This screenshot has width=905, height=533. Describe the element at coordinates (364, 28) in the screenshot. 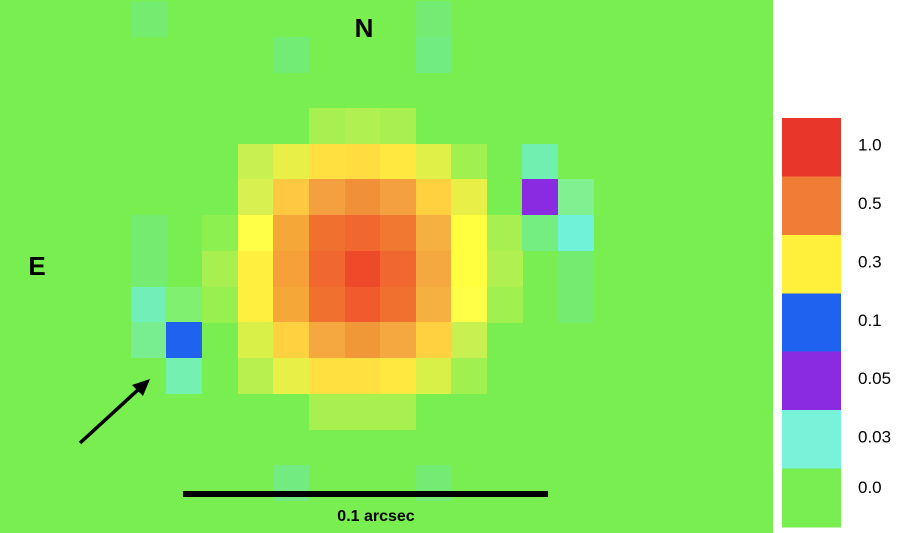

I see `north-label: N` at that location.